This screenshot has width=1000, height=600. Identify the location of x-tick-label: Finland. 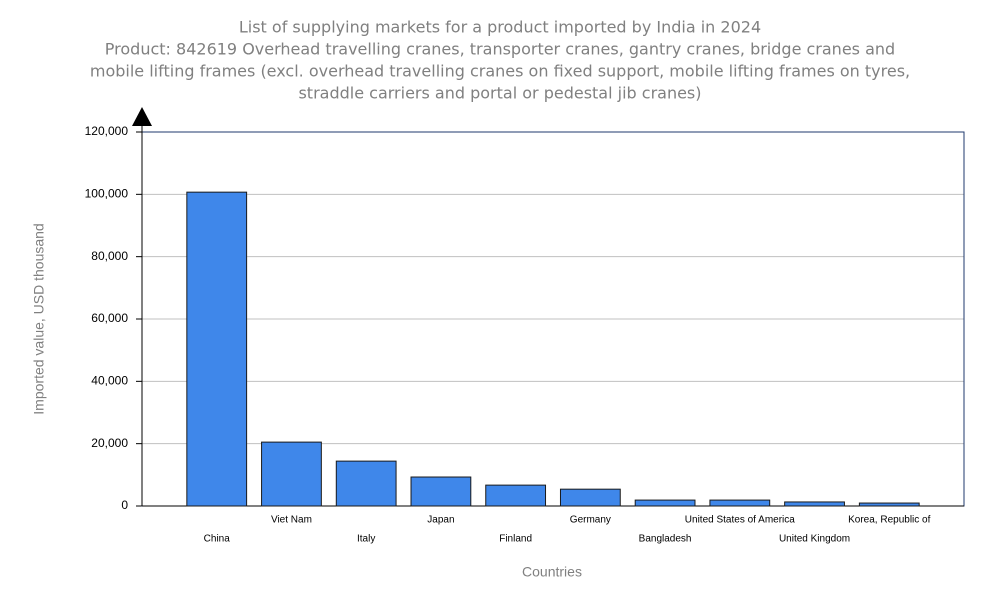
(515, 539).